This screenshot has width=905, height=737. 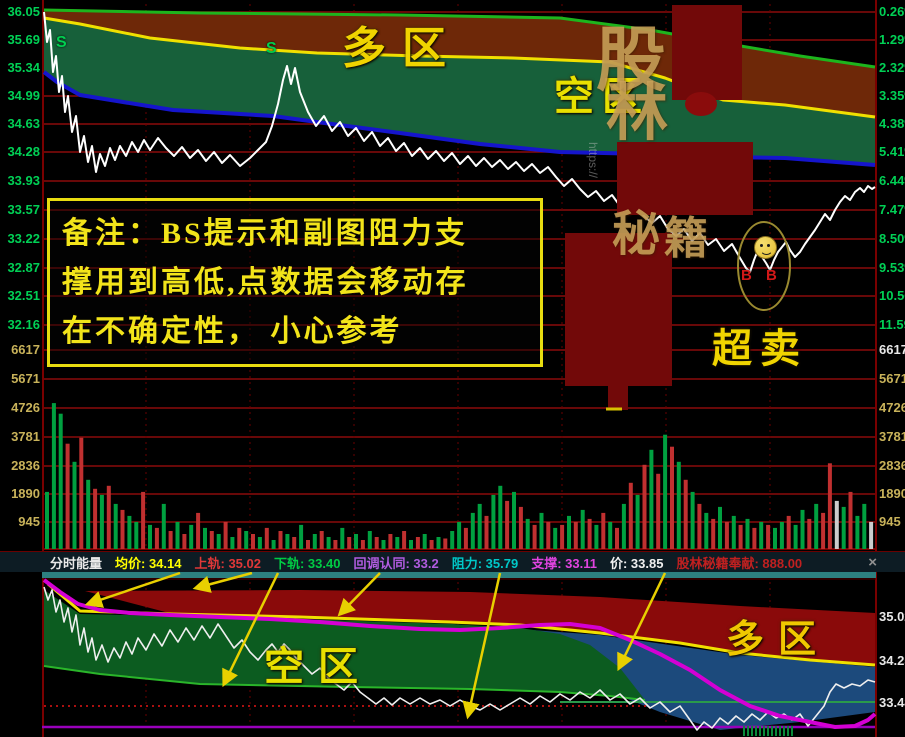 I want to click on annotation-note-box: 备注：BS提示和副图阻力支 撑用到高低,点数据会移动存 在不确定性， 小心参考, so click(x=295, y=282).